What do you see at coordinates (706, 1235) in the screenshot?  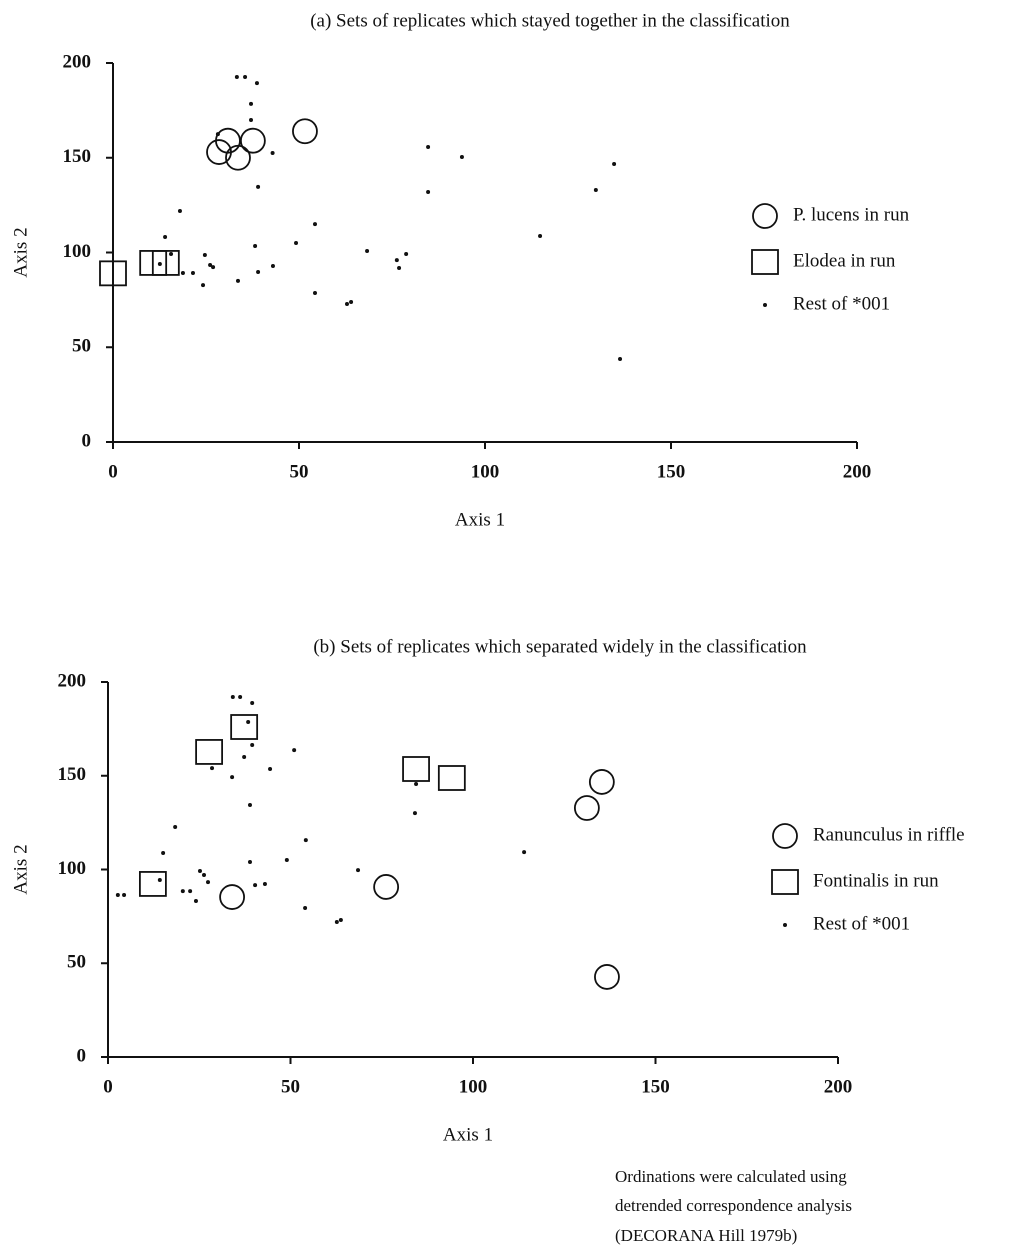 I see `note-line: (DECORANA Hill 1979b)` at bounding box center [706, 1235].